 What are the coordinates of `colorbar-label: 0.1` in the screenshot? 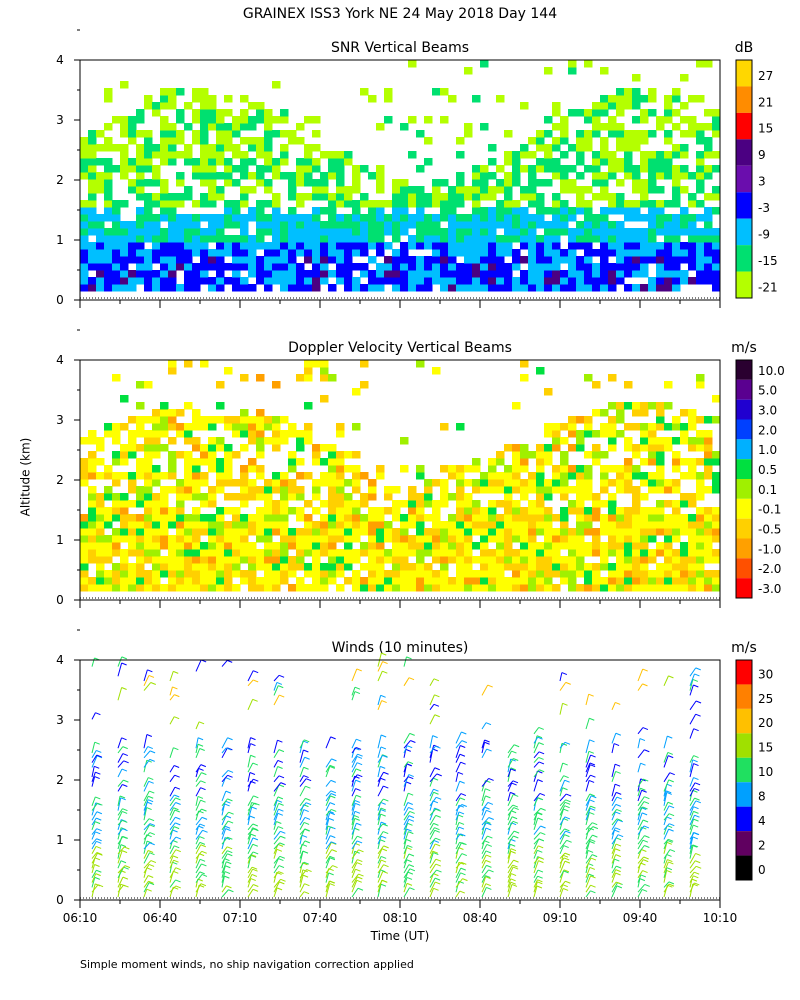 It's located at (767, 490).